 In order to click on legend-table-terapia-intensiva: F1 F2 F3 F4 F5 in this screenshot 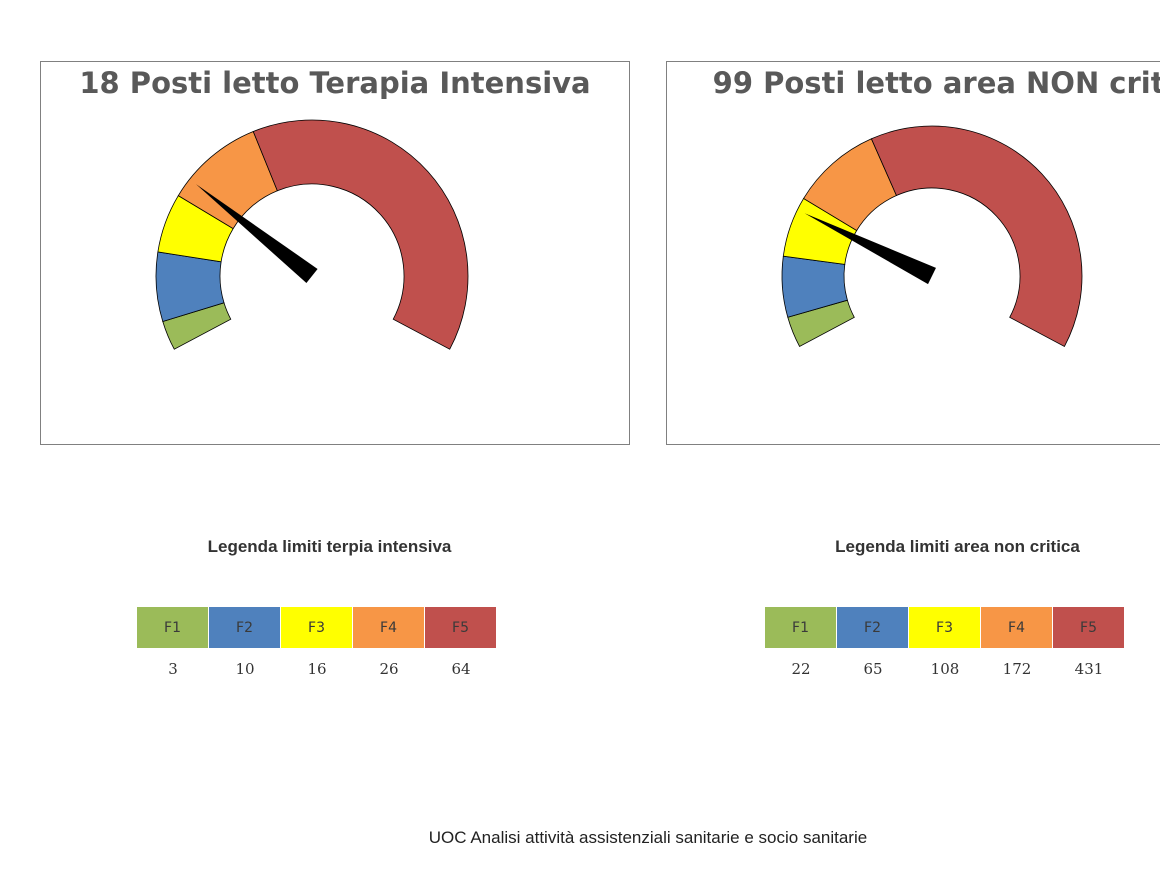, I will do `click(317, 627)`.